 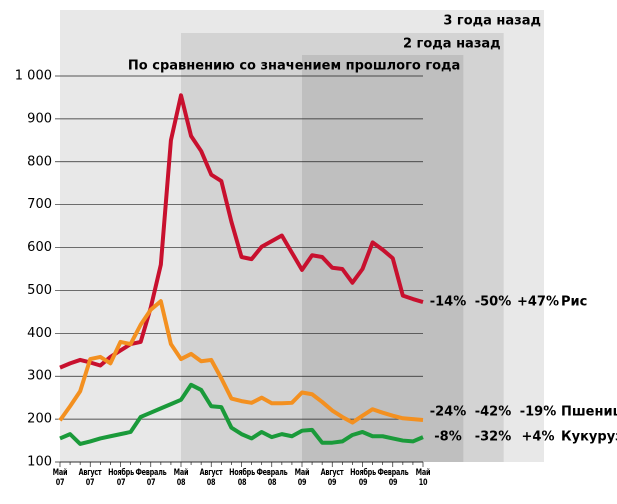 I want to click on x-tick-label: Февраль 08, so click(x=272, y=478).